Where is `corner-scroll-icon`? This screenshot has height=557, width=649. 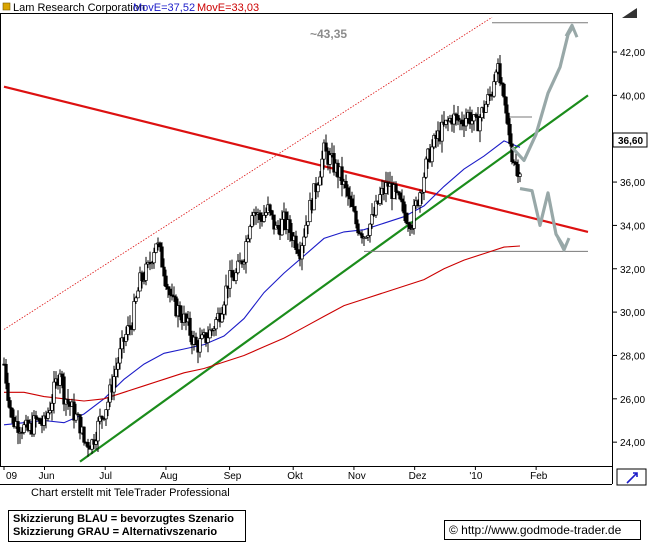 corner-scroll-icon is located at coordinates (629, 13).